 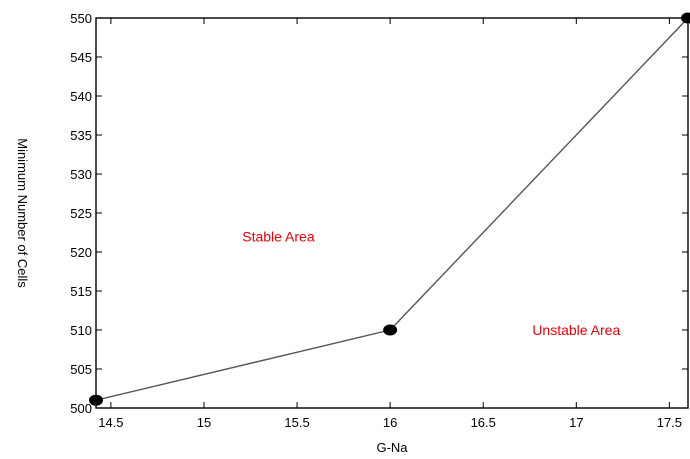 What do you see at coordinates (81, 174) in the screenshot?
I see `y-tick-label: 530` at bounding box center [81, 174].